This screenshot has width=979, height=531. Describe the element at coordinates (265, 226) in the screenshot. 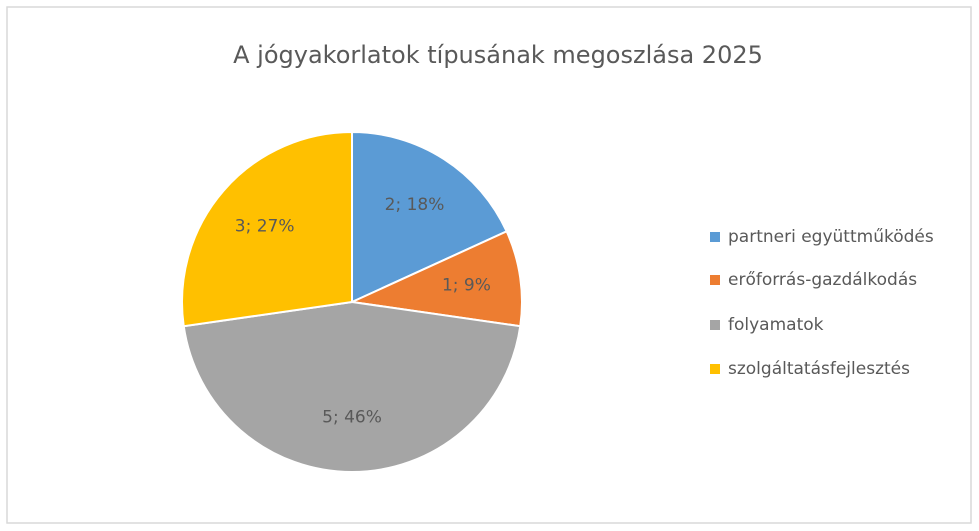

I see `data-label: 3; 27%` at that location.